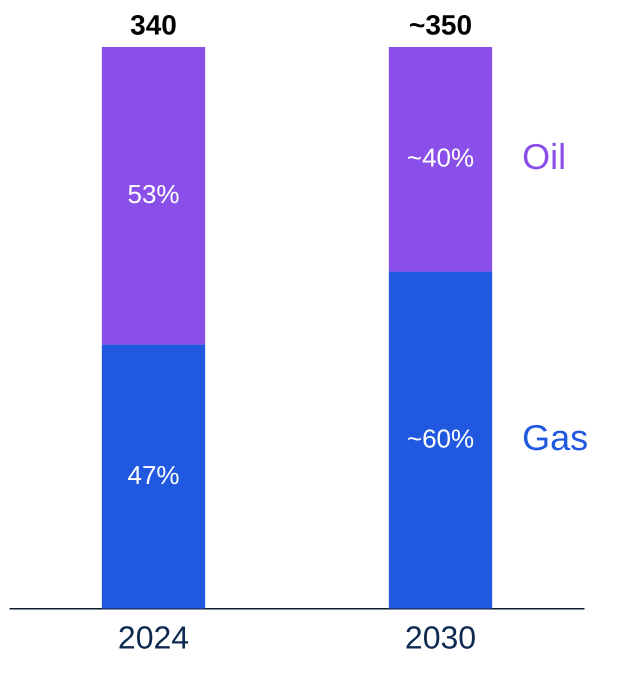 This screenshot has height=677, width=644. Describe the element at coordinates (555, 437) in the screenshot. I see `series-label: Gas` at that location.